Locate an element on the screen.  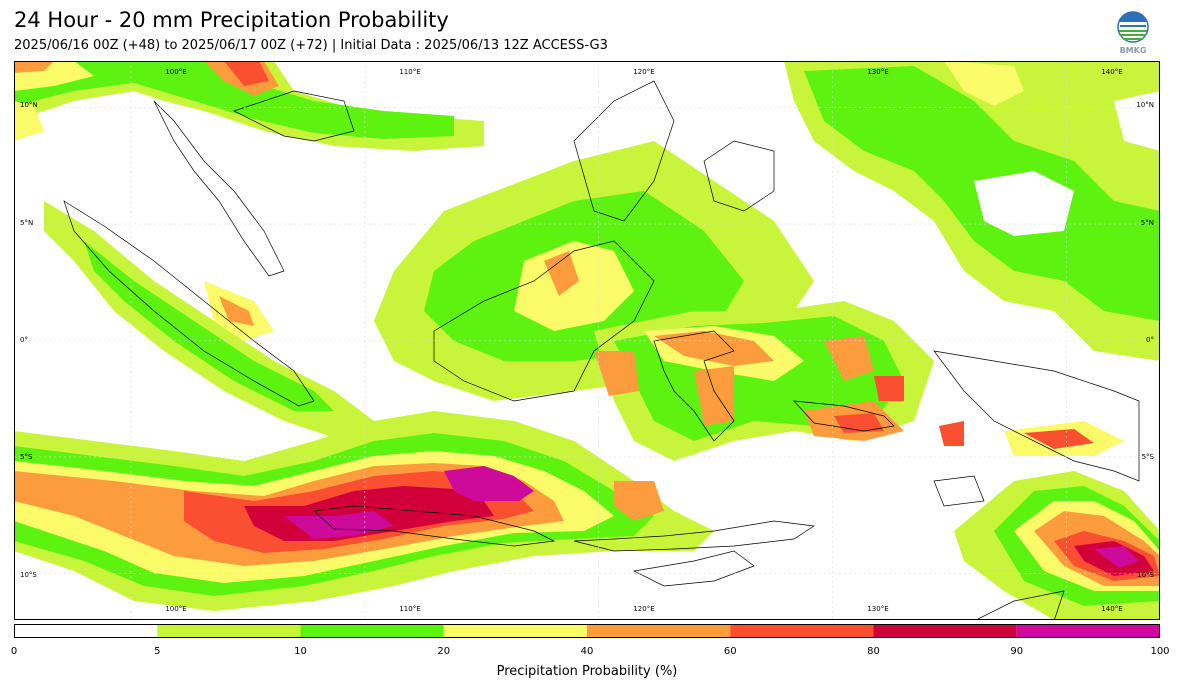
lon-label-top: 100°E is located at coordinates (175, 72).